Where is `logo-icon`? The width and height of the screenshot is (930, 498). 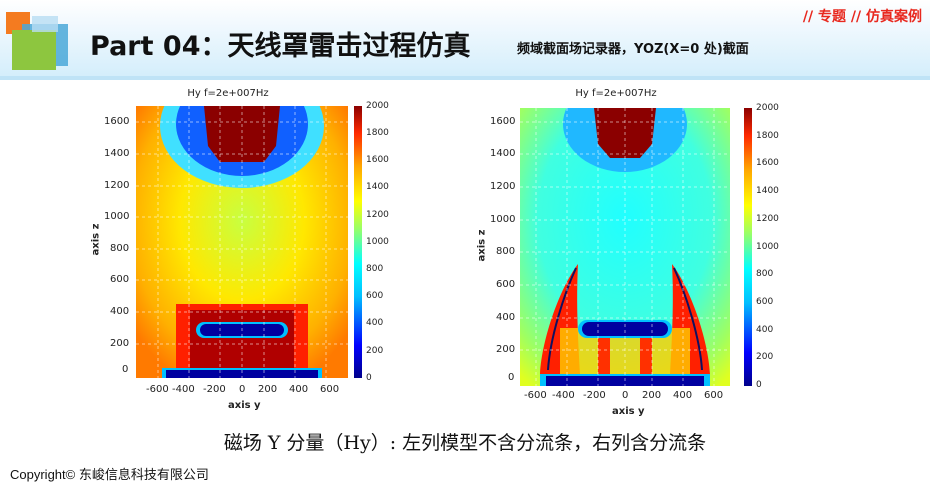
logo-icon is located at coordinates (37, 41).